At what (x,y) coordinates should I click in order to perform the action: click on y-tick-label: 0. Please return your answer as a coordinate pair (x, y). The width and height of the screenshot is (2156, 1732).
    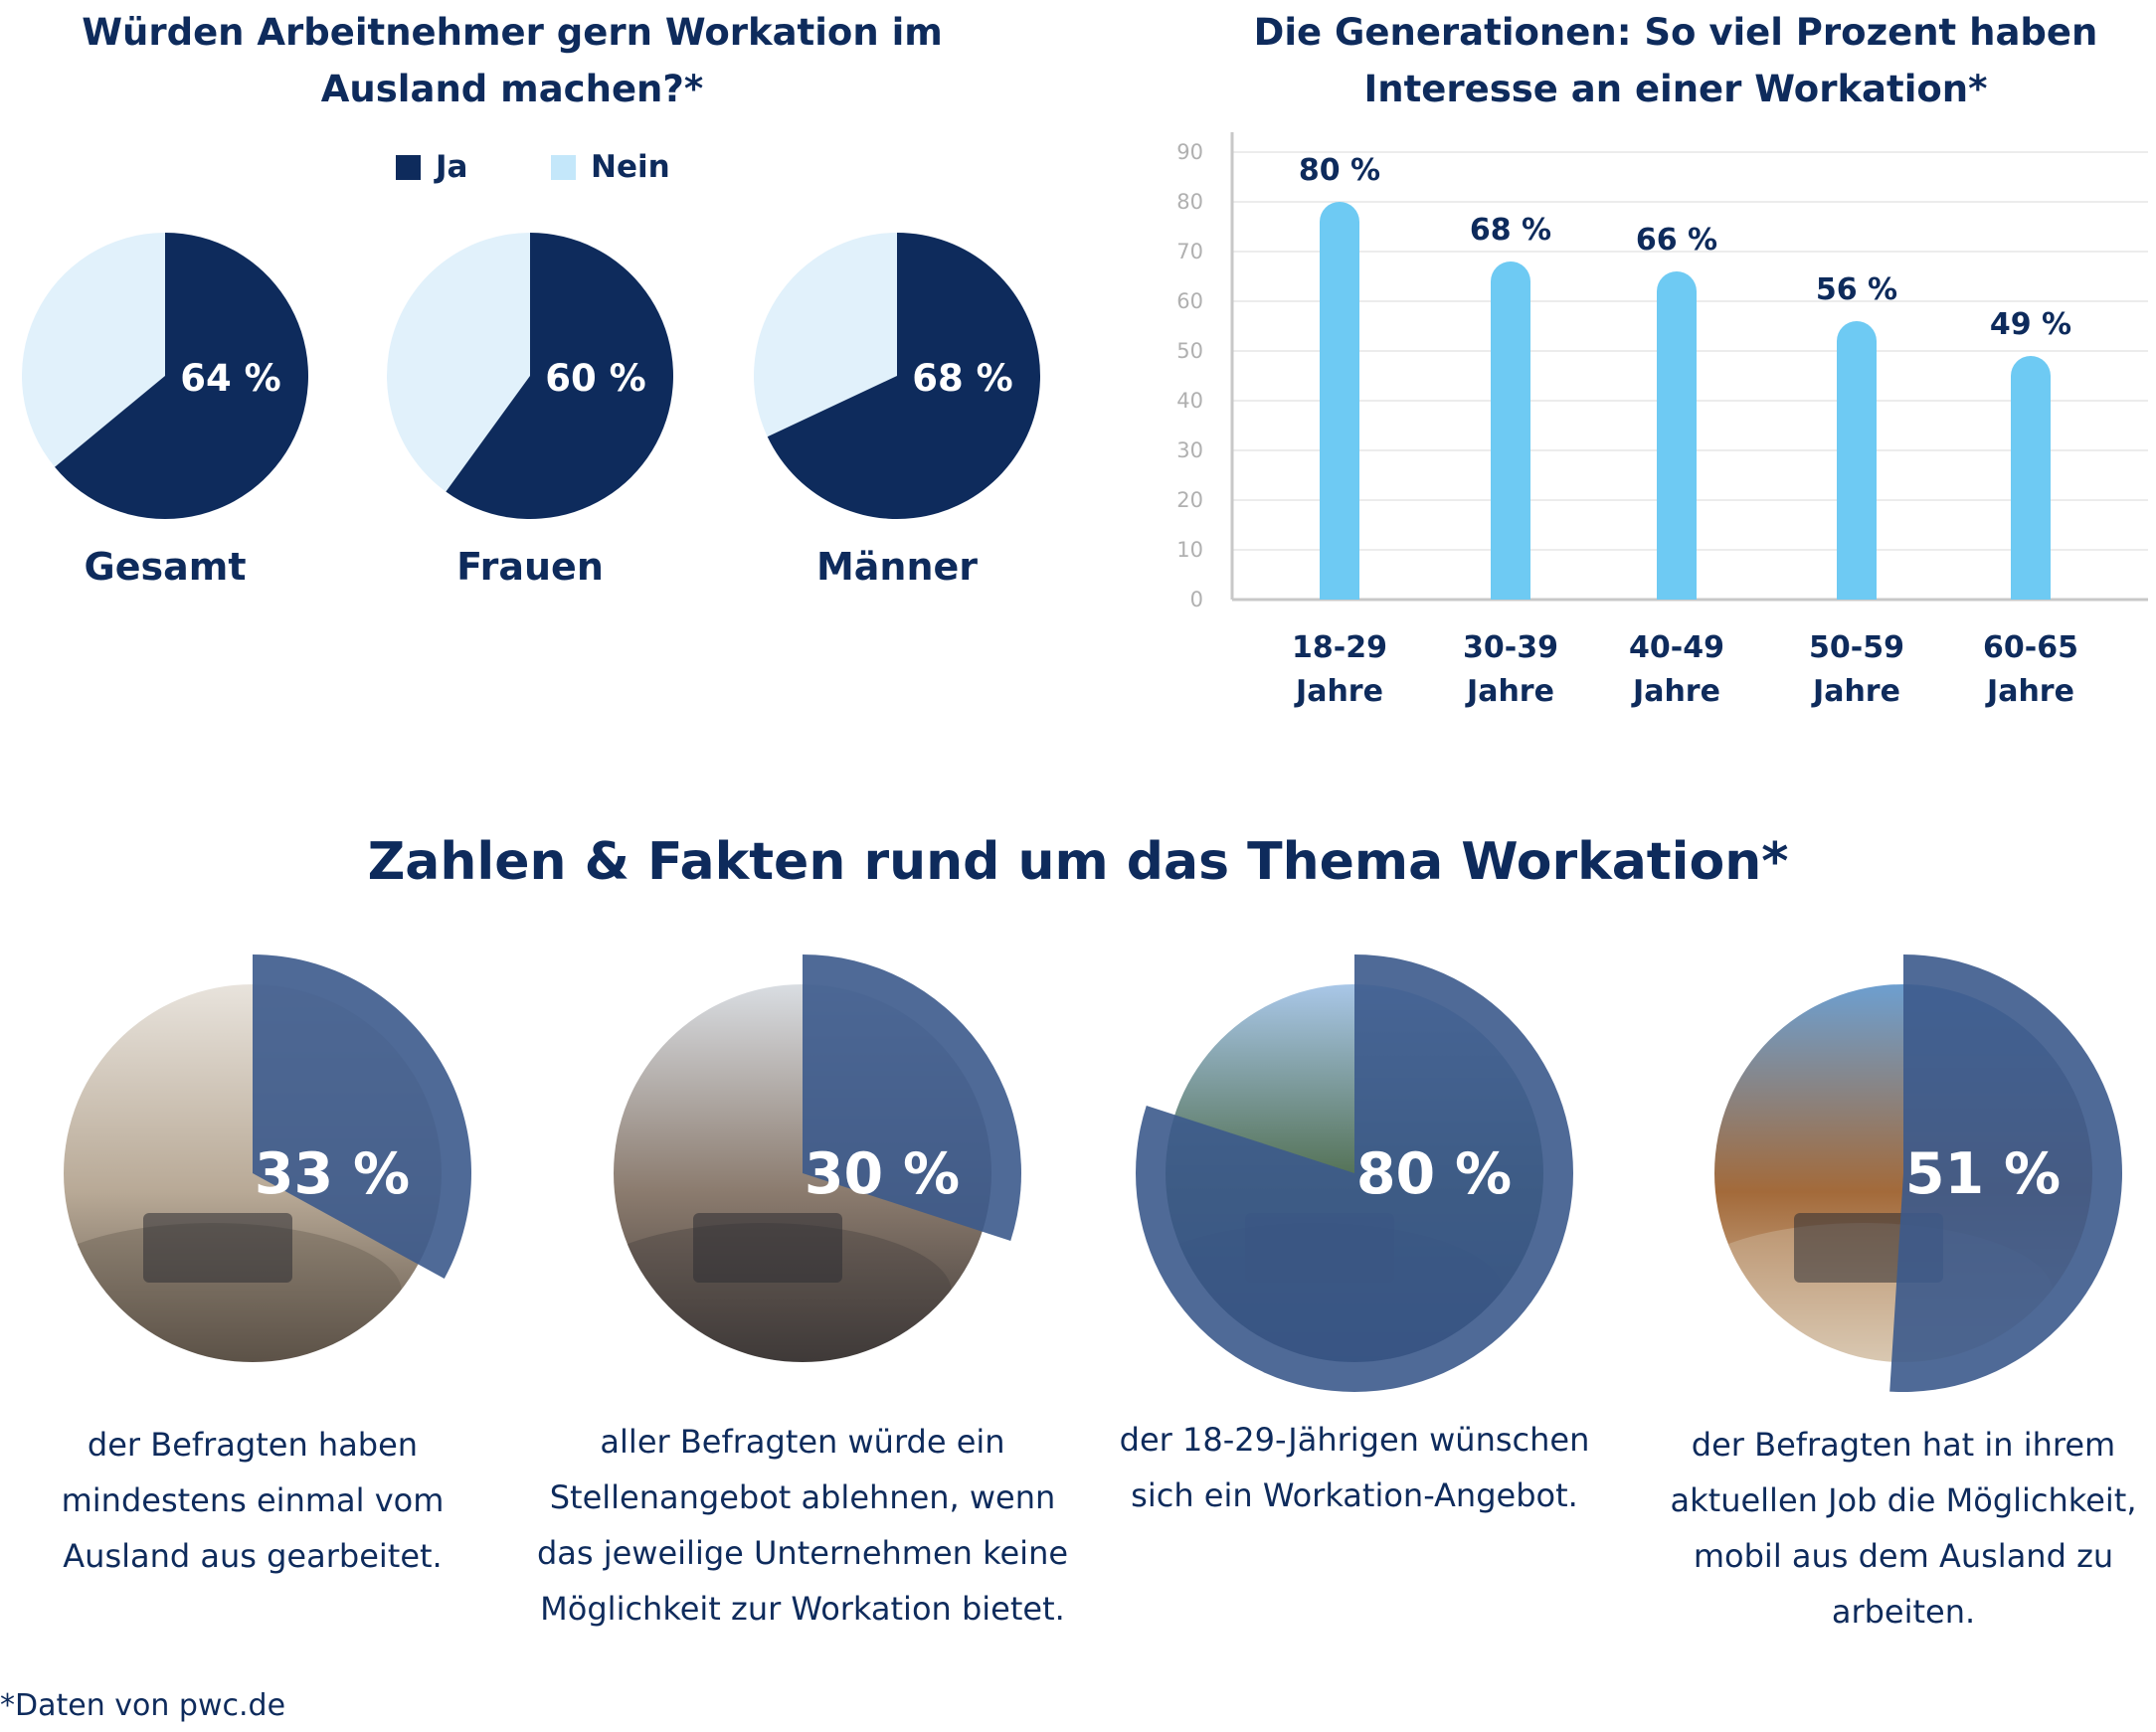
    Looking at the image, I should click on (1196, 599).